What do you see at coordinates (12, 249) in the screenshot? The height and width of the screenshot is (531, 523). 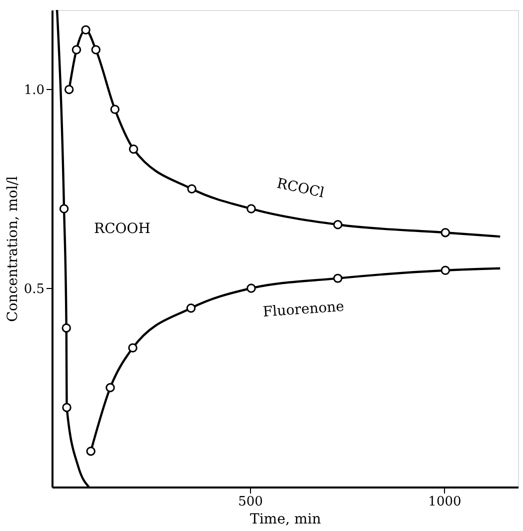 I see `y-axis-title: Concentration, mol/l` at bounding box center [12, 249].